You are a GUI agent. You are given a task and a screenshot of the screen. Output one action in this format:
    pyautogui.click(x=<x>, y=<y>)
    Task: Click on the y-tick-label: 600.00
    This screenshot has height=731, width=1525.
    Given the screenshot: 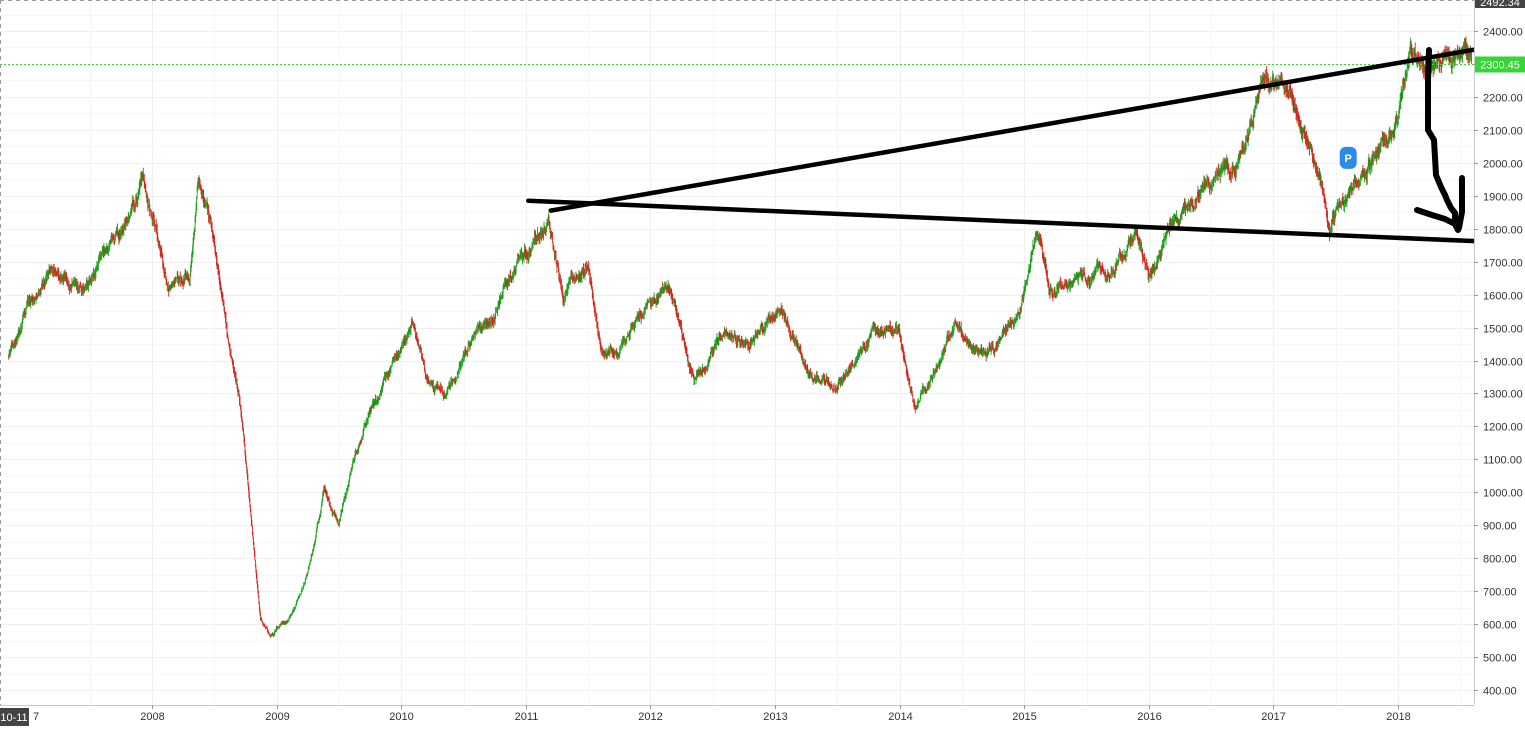 What is the action you would take?
    pyautogui.click(x=1500, y=626)
    